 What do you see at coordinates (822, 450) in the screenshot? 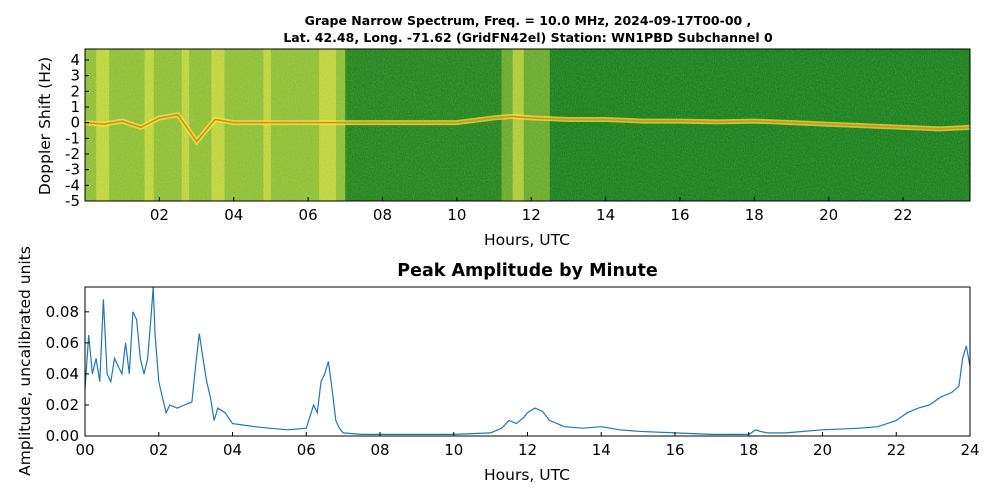
I see `amplitude-x-tick-label: 20` at bounding box center [822, 450].